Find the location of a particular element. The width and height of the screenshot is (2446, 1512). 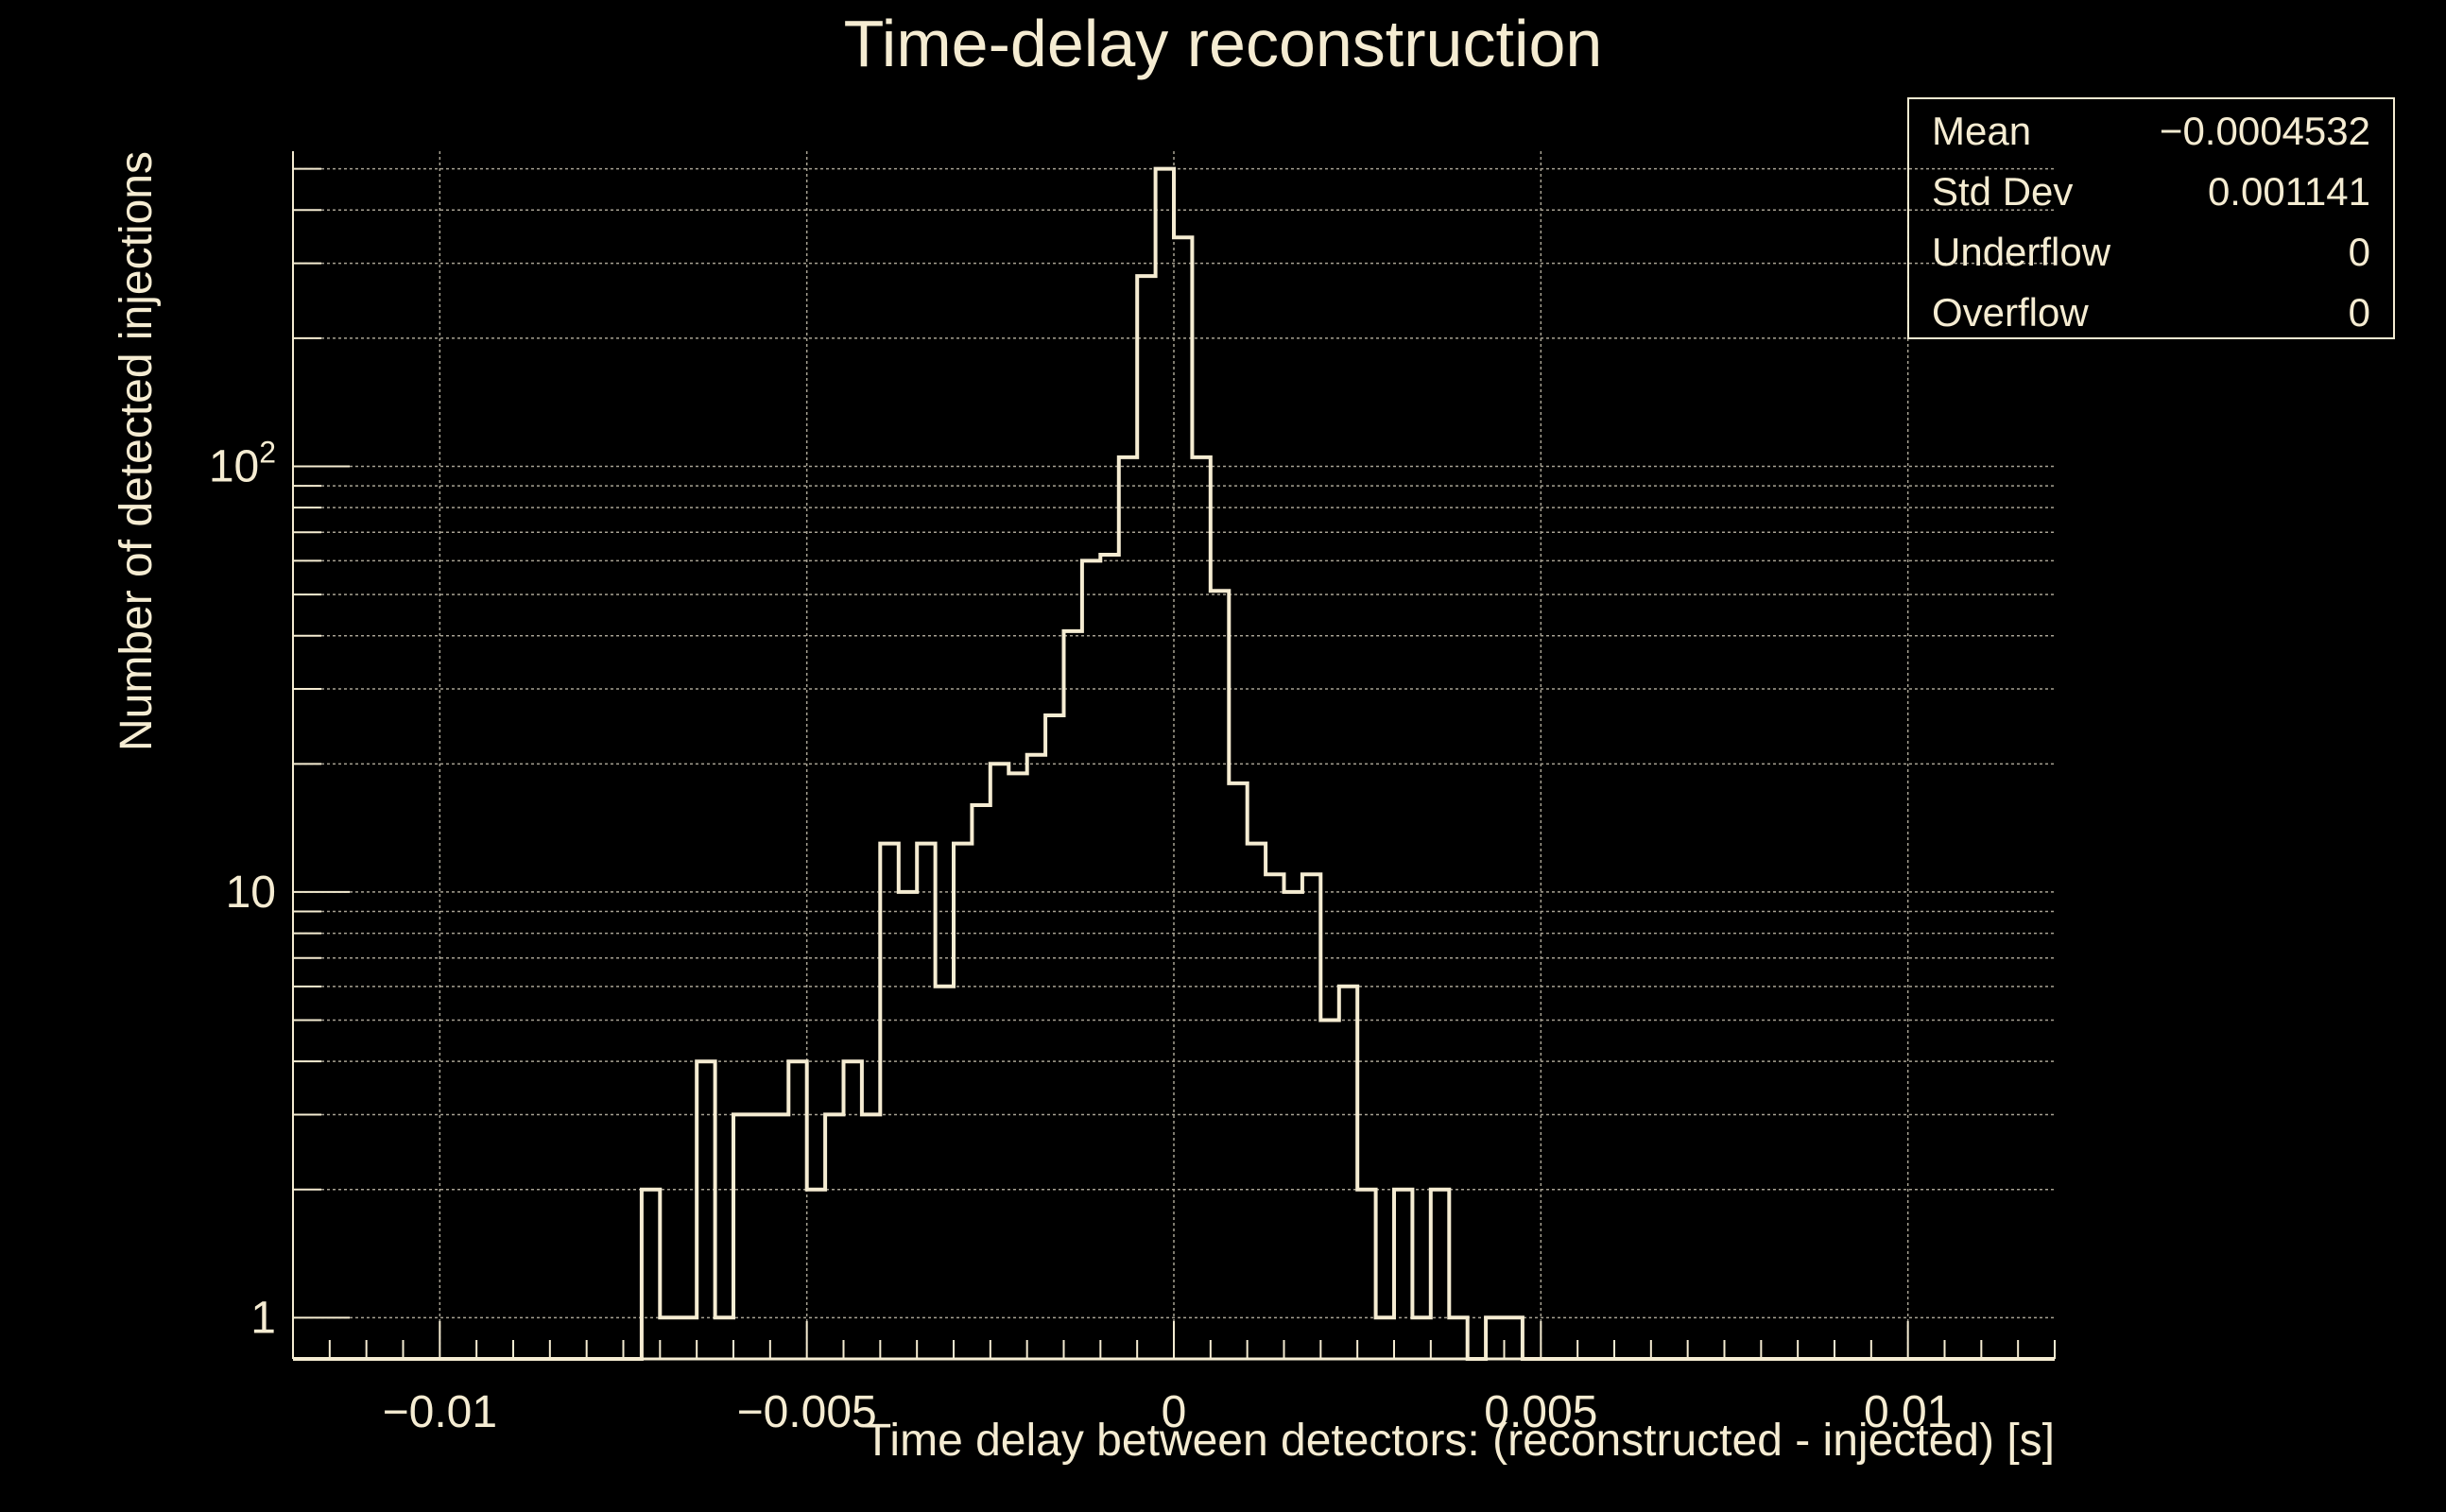

stat-row-mean: Mean −0.0004532 is located at coordinates (2151, 131).